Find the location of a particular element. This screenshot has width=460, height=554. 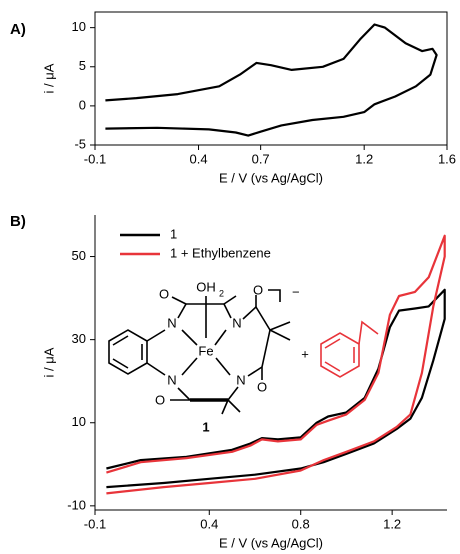

cv-curve is located at coordinates (271, 80).